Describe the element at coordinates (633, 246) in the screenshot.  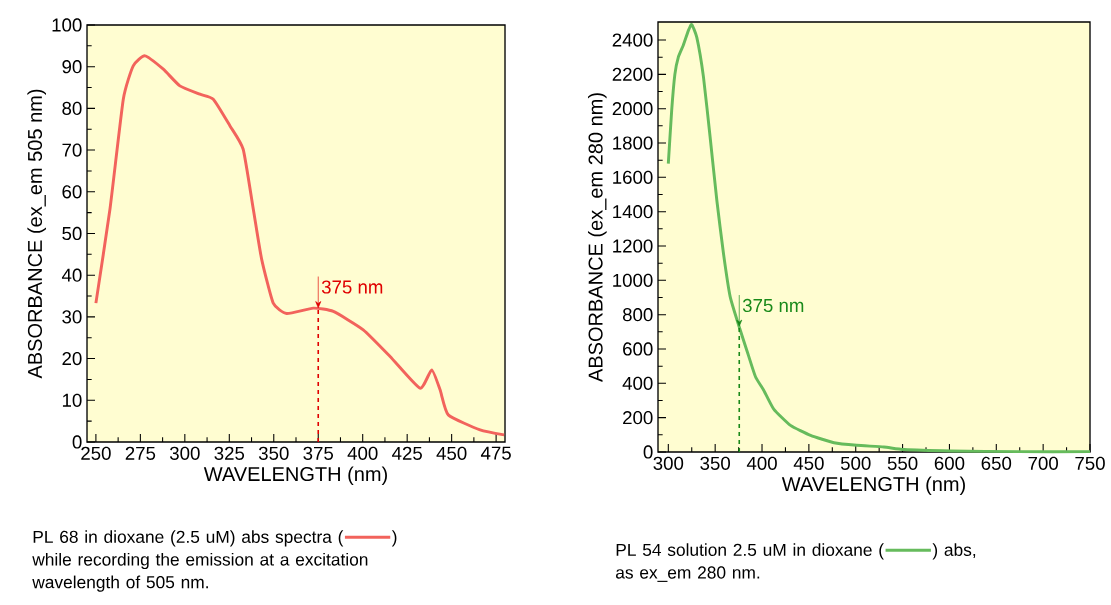
I see `y-tick-label: 1200` at that location.